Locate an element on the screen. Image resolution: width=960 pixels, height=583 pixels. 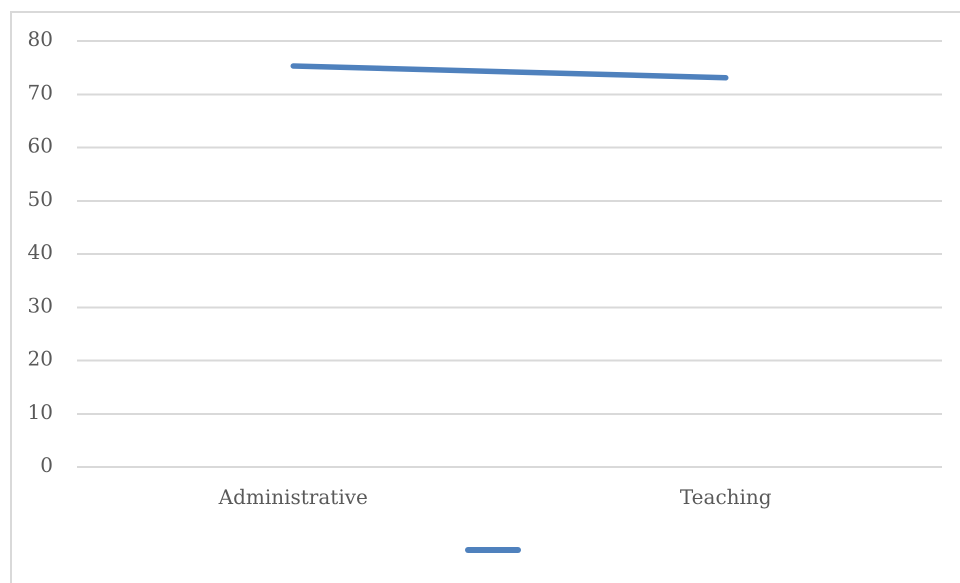
y-tick-label: 60 is located at coordinates (40, 146).